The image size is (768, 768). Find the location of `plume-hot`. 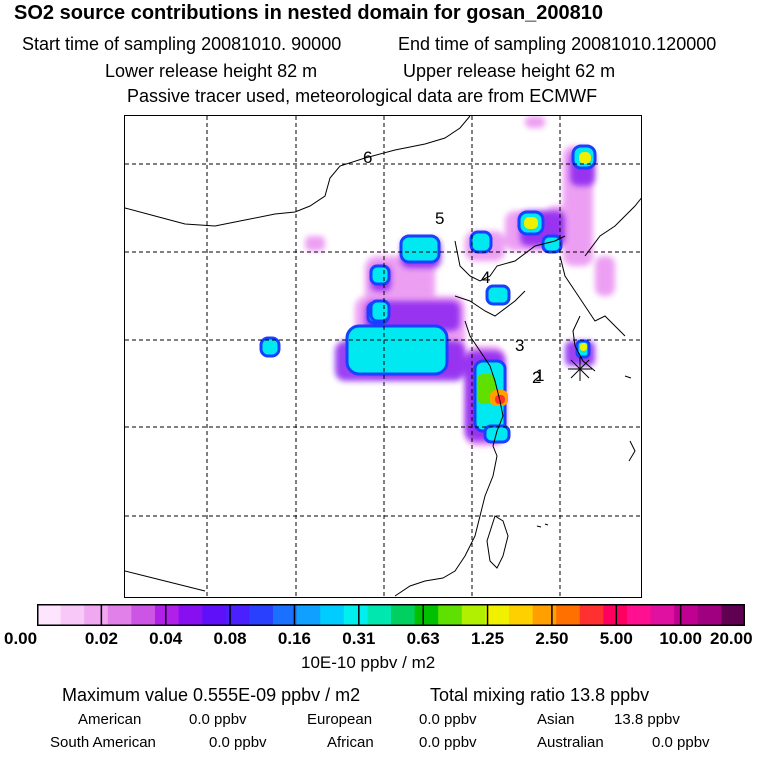

plume-hot is located at coordinates (534, 279).